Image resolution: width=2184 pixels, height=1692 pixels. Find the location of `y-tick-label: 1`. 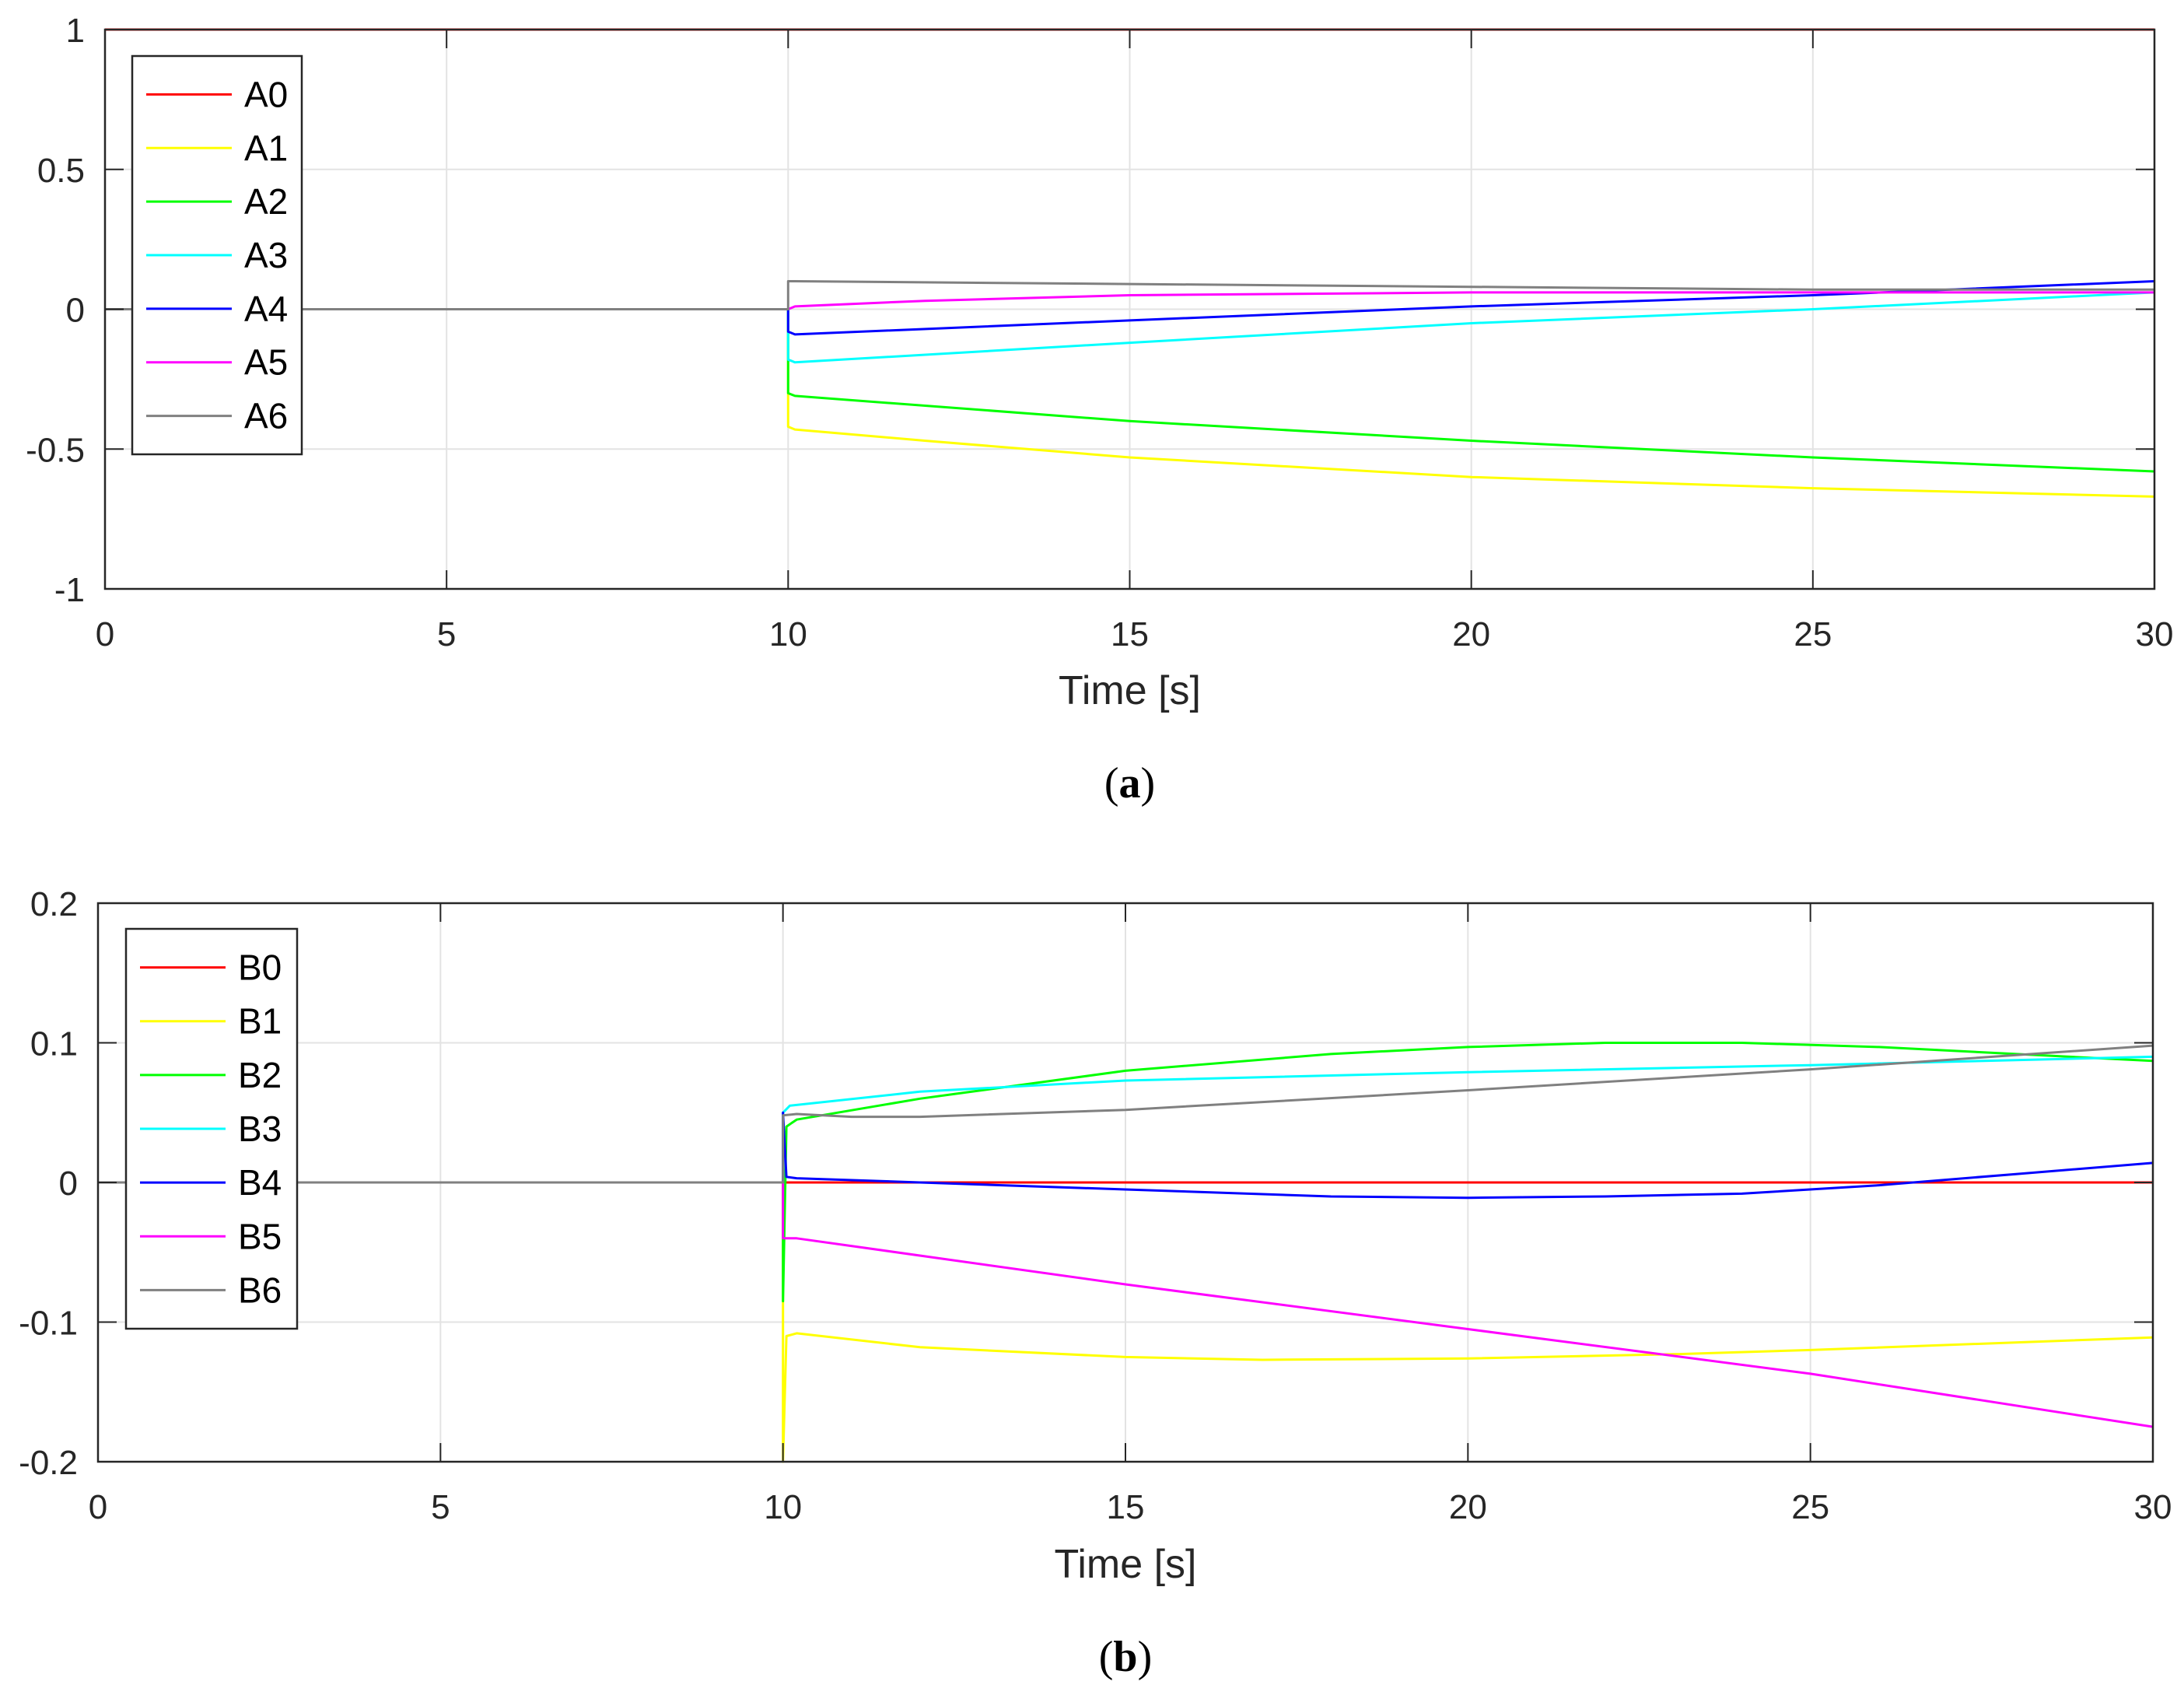

y-tick-label: 1 is located at coordinates (76, 31).